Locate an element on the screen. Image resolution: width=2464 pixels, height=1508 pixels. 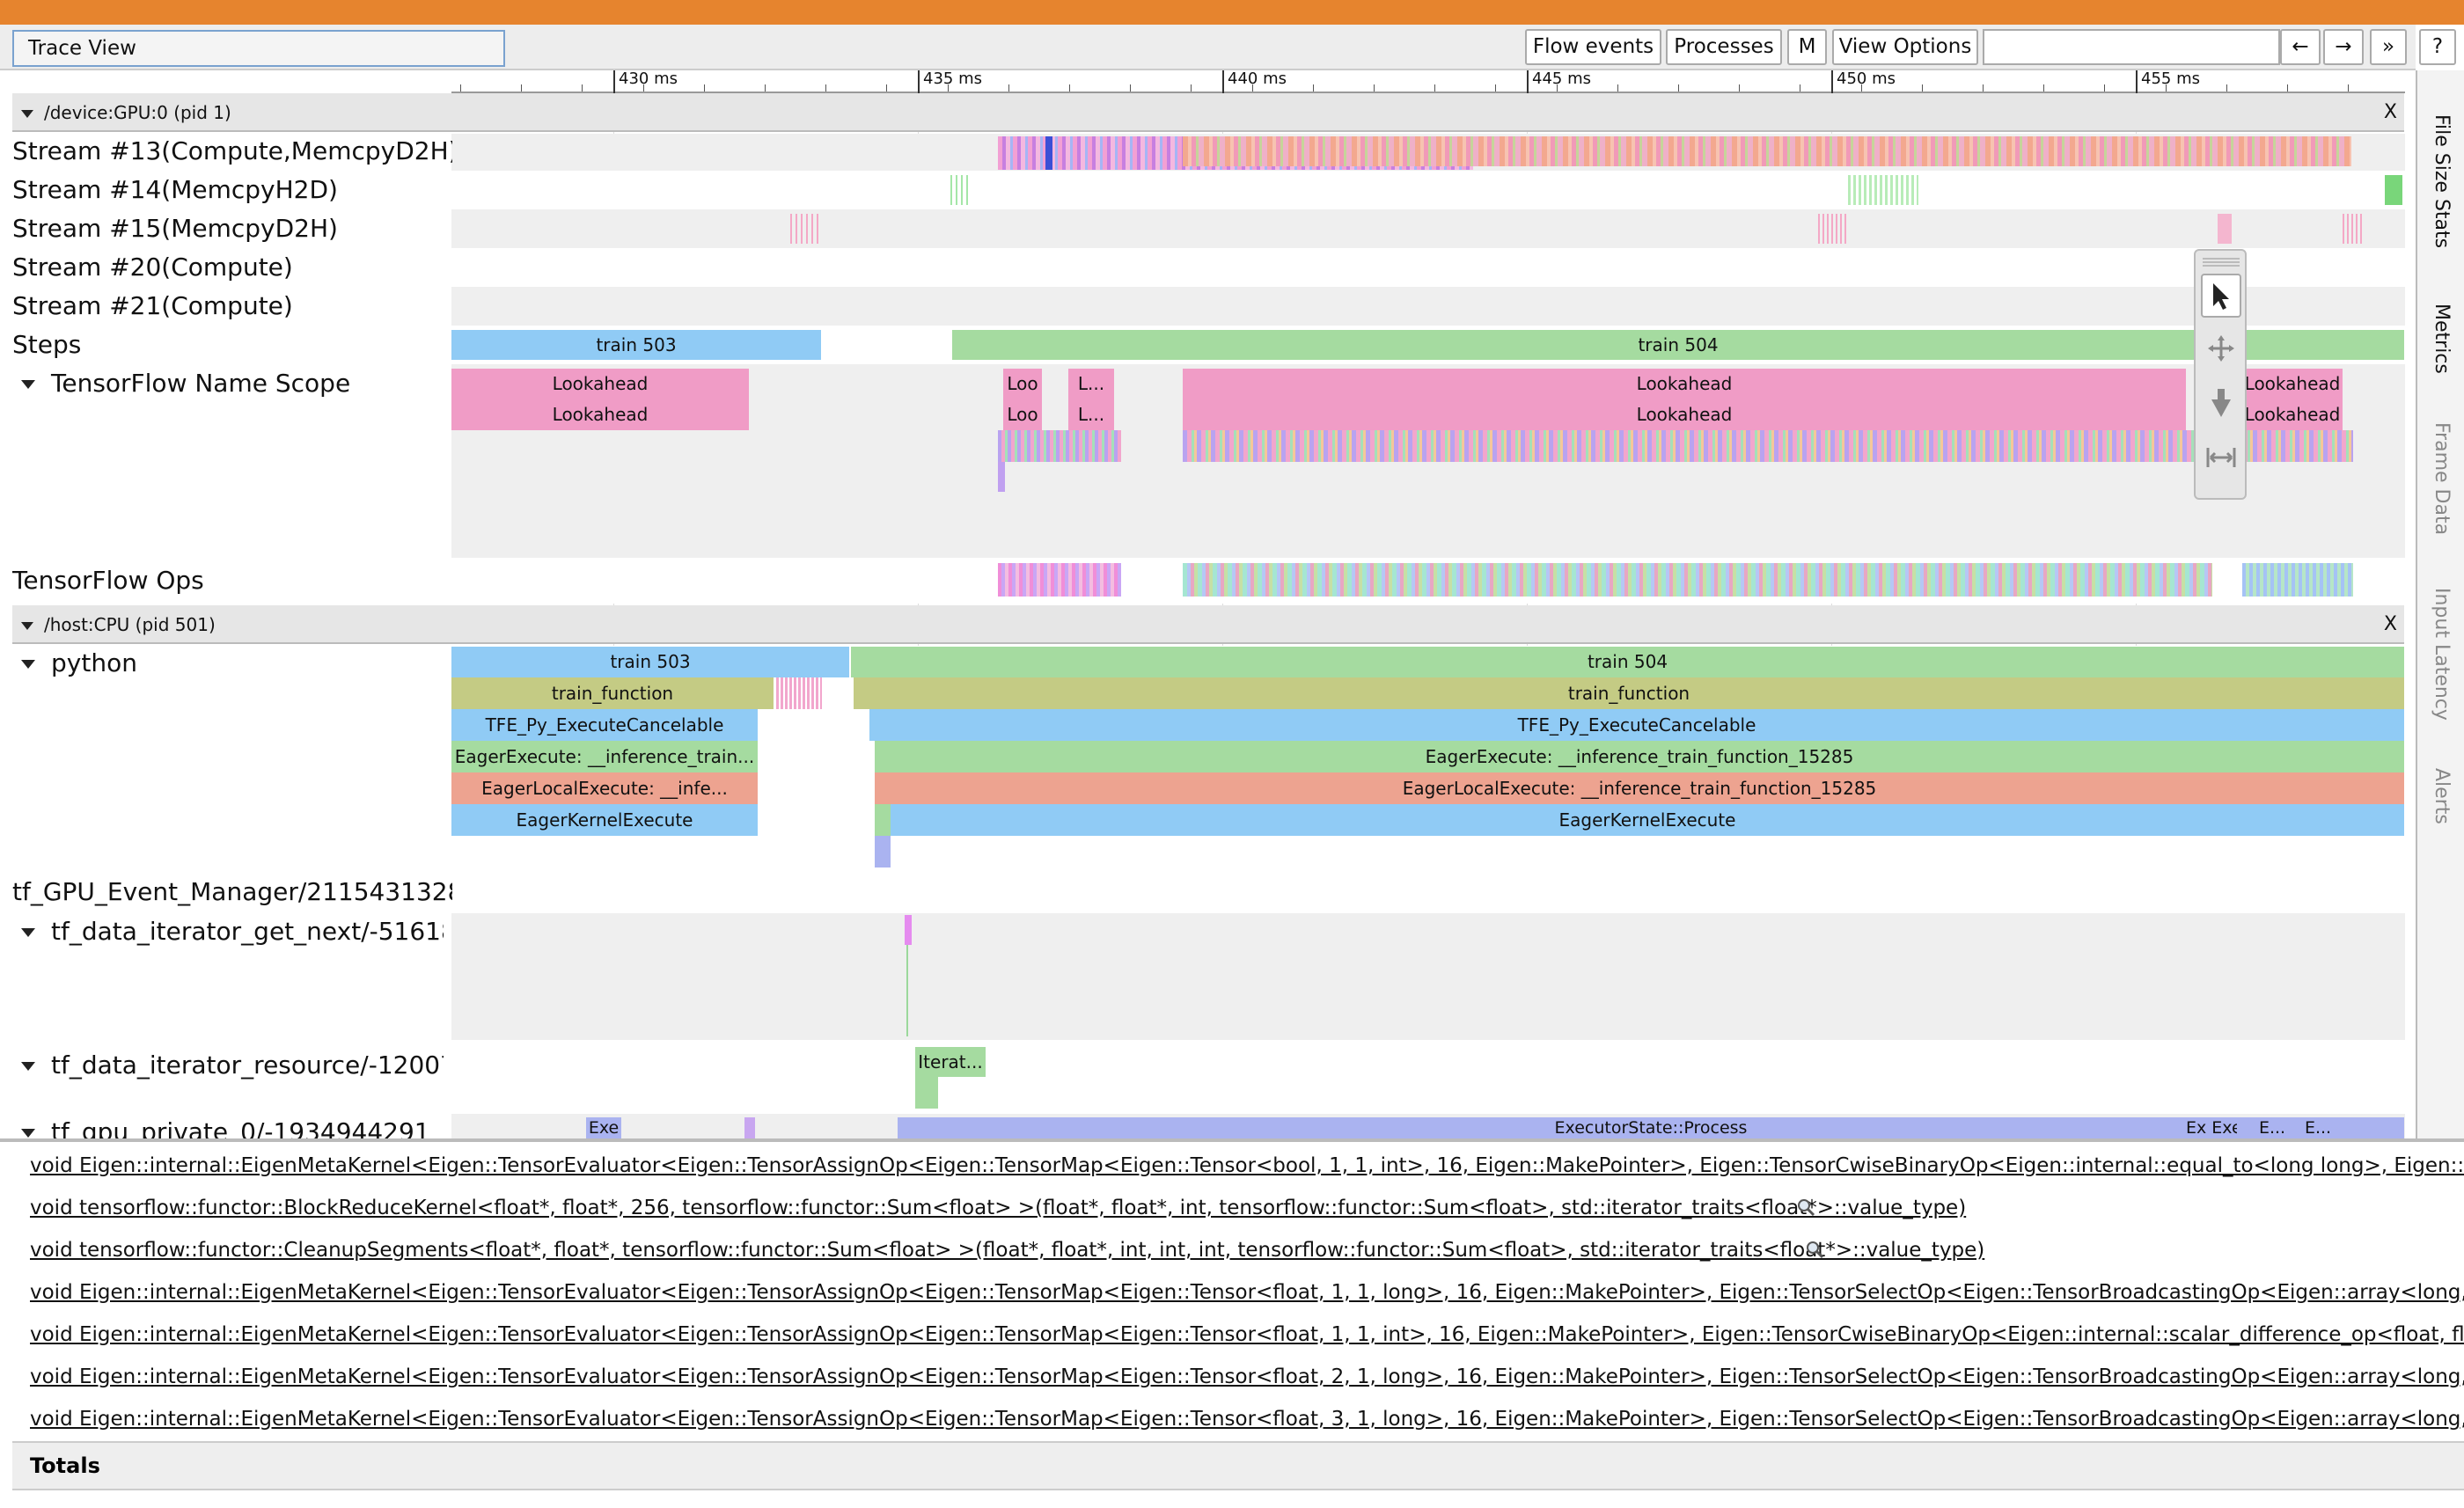
executor-slice: Ex Exe is located at coordinates (2211, 1128).